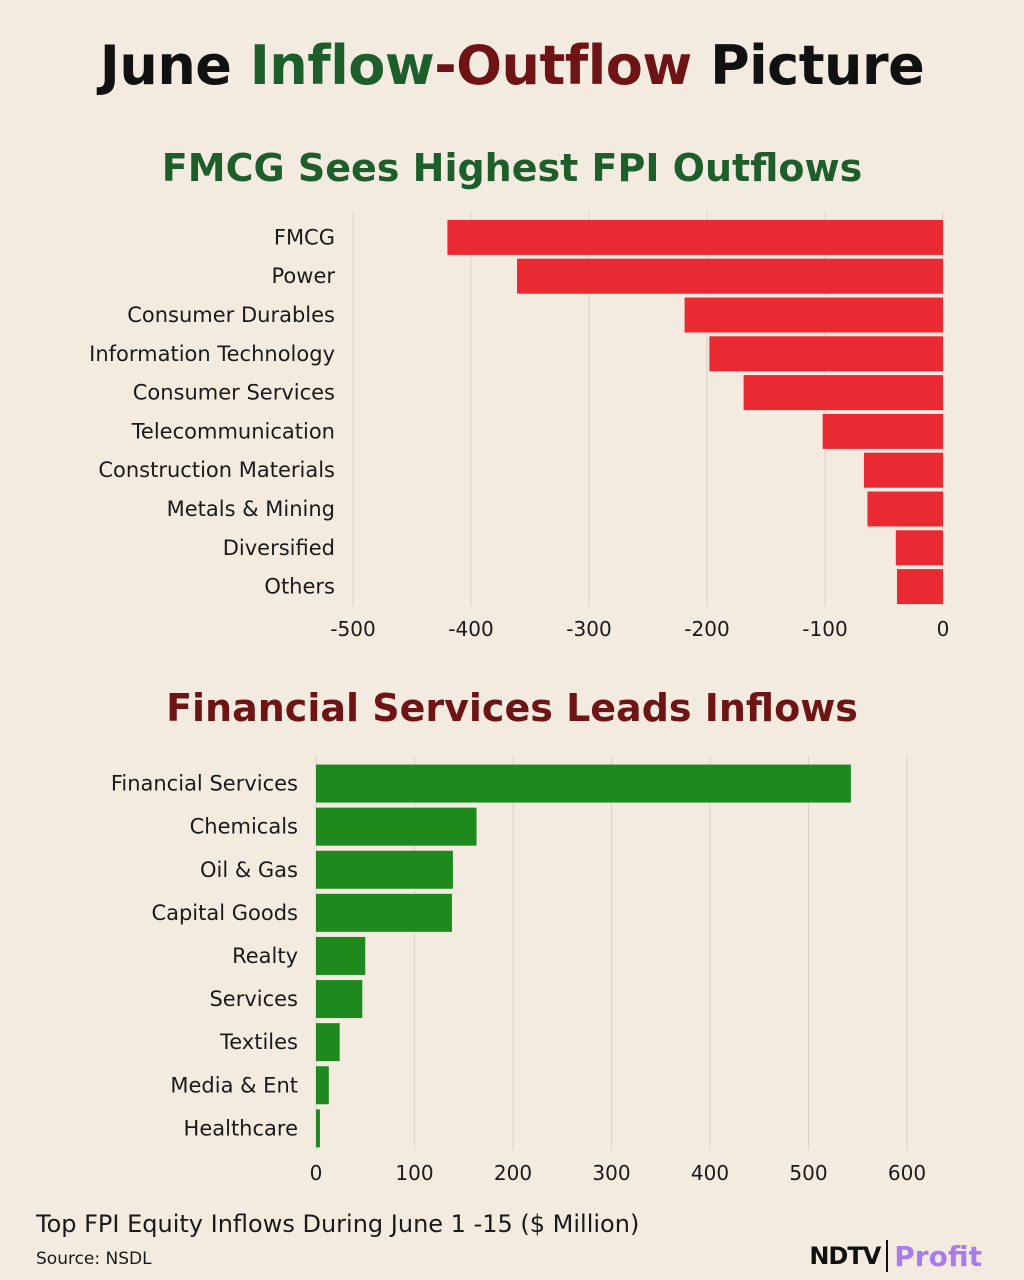 This screenshot has height=1280, width=1024. I want to click on title-dash: -, so click(445, 65).